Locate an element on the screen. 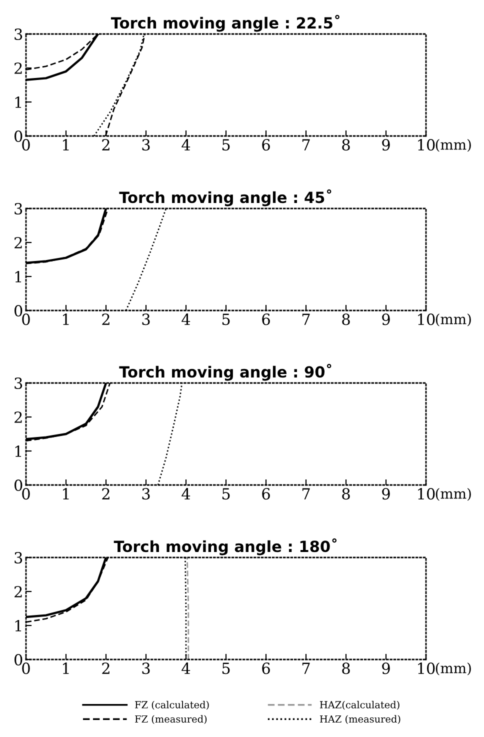  chart-title: Torch moving angle : 22.5˚ is located at coordinates (225, 23).